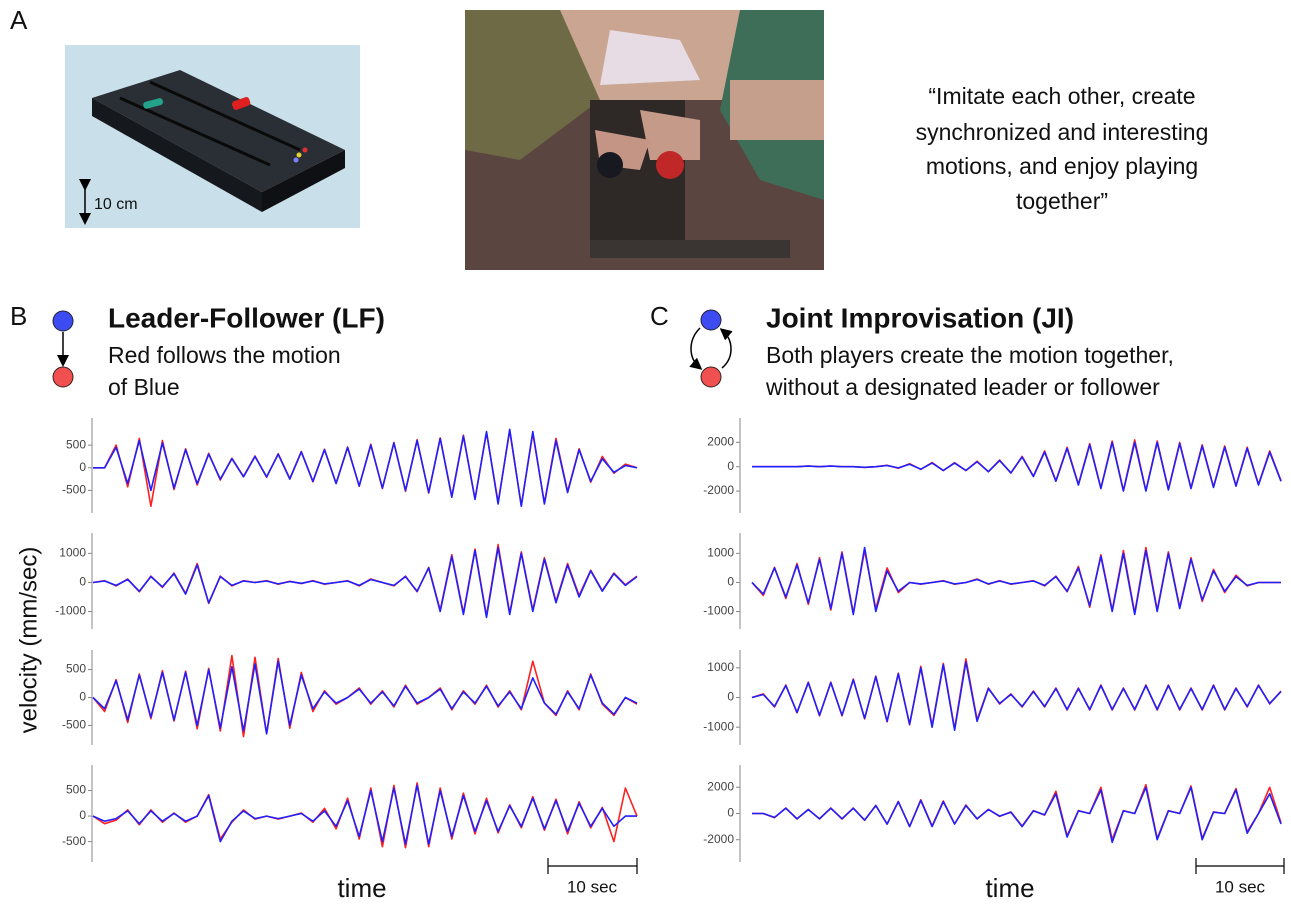 The height and width of the screenshot is (910, 1291). Describe the element at coordinates (962, 387) in the screenshot. I see `panel-subtitle: without a designated leader or follower` at that location.